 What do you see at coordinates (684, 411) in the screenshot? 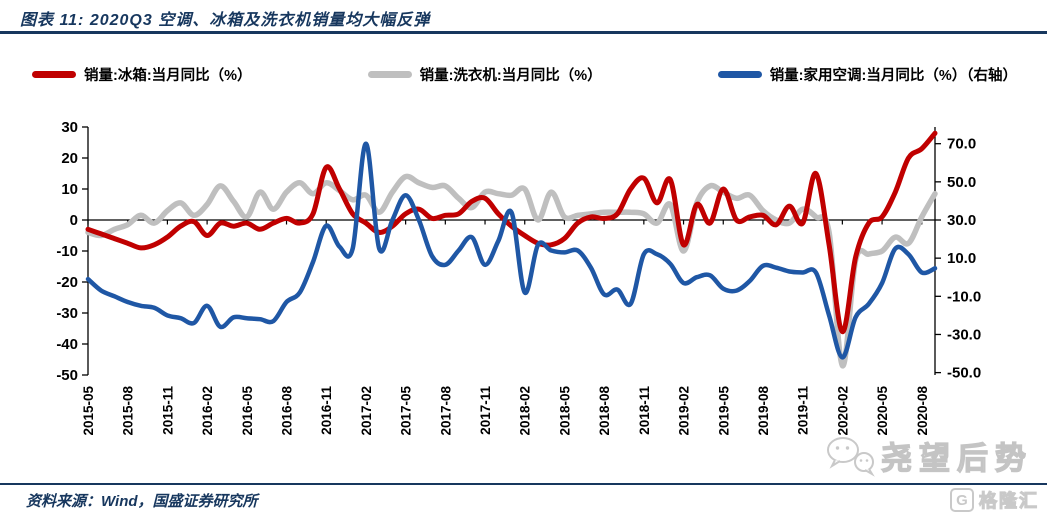
I see `x-axis-label: 2019-02` at bounding box center [684, 411].